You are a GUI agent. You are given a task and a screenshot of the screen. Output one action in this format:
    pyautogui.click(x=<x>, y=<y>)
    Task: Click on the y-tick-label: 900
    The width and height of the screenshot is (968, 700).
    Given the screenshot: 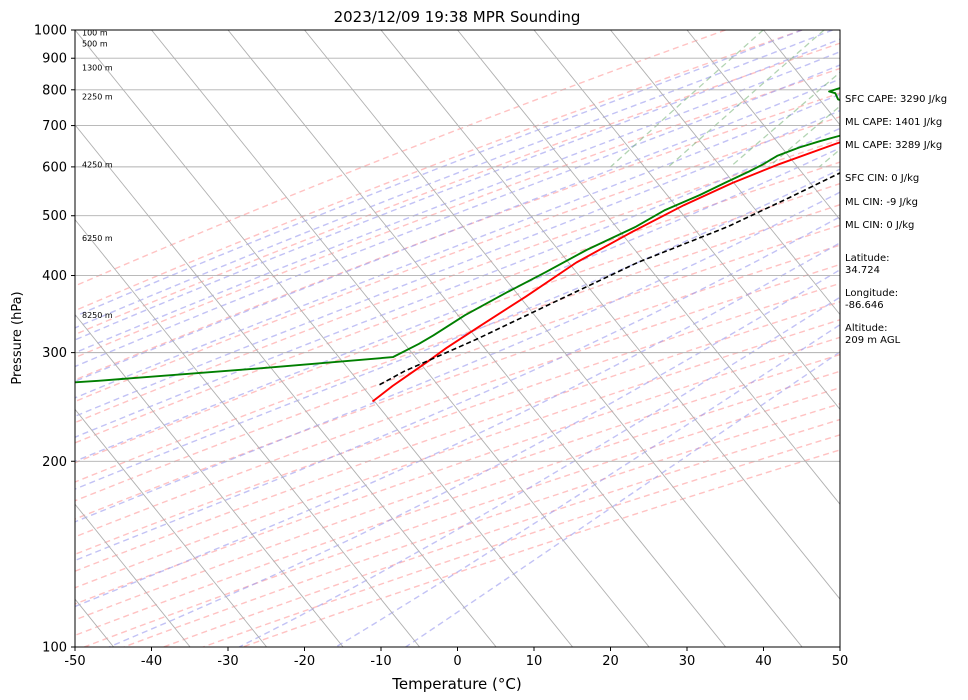 What is the action you would take?
    pyautogui.click(x=54, y=59)
    